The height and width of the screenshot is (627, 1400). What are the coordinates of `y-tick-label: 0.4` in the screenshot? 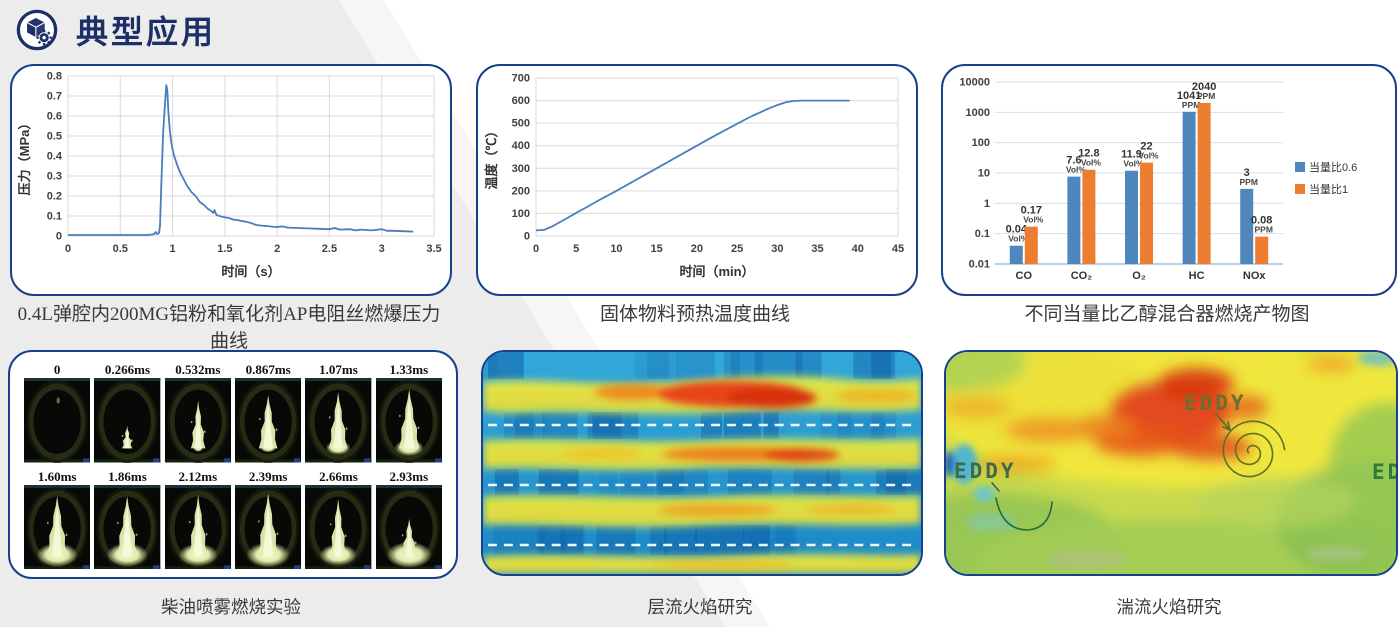 It's located at (55, 157).